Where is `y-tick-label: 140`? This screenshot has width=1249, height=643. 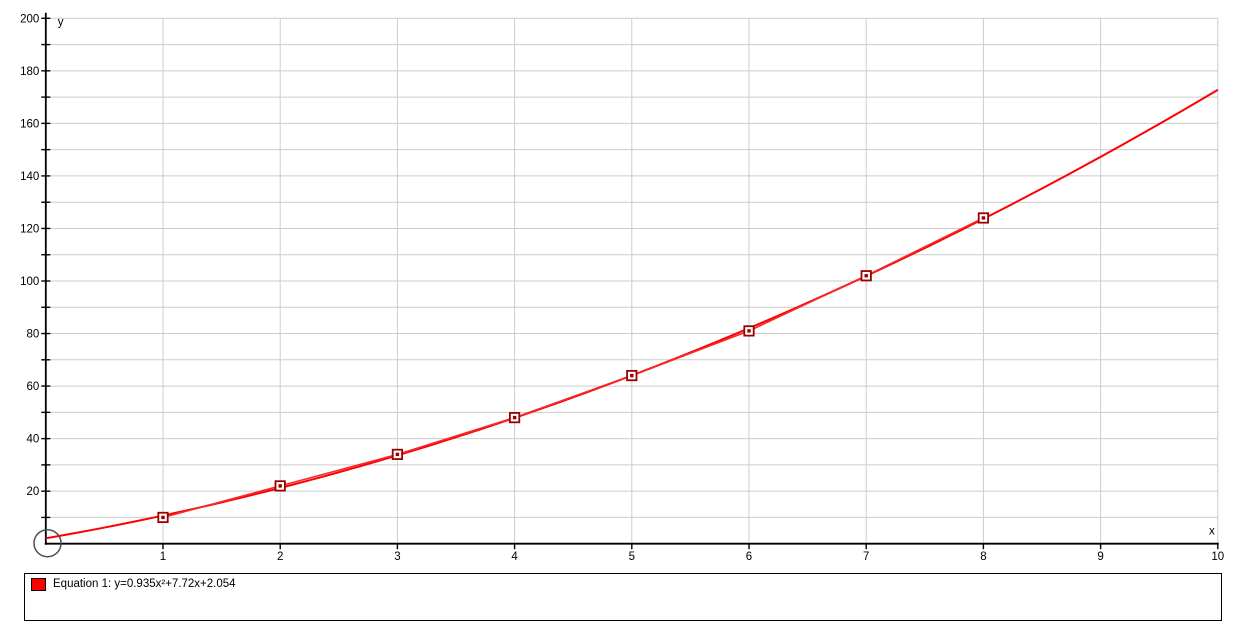 y-tick-label: 140 is located at coordinates (29, 177).